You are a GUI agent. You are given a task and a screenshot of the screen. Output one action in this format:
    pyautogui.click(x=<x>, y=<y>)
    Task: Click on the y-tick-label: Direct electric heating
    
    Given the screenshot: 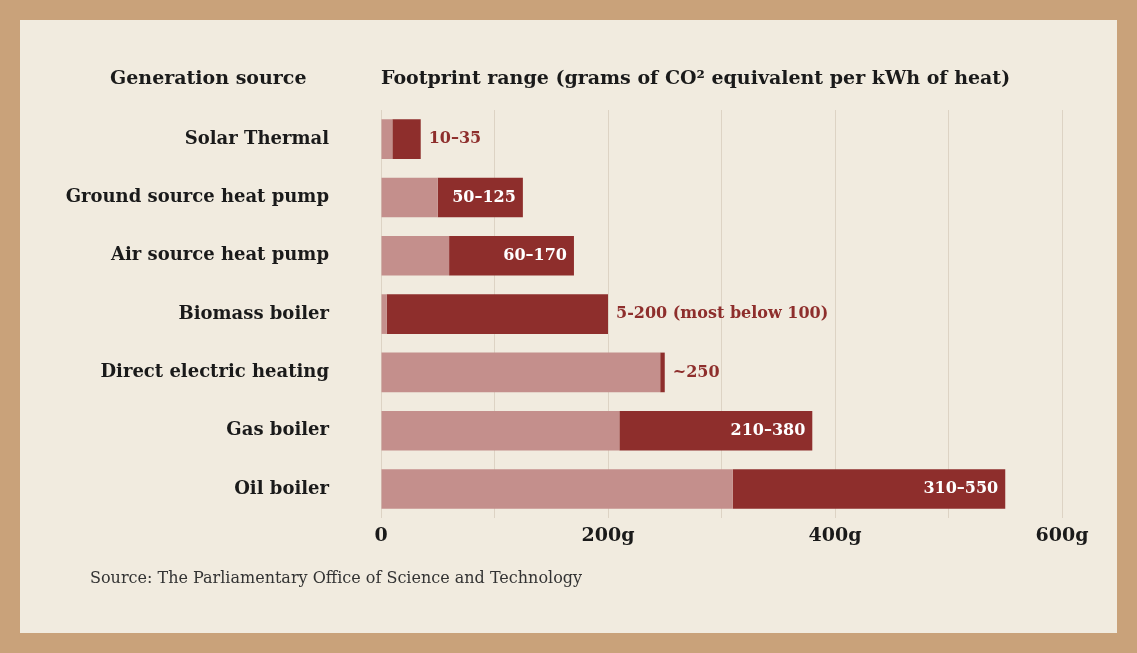 What is the action you would take?
    pyautogui.click(x=215, y=371)
    